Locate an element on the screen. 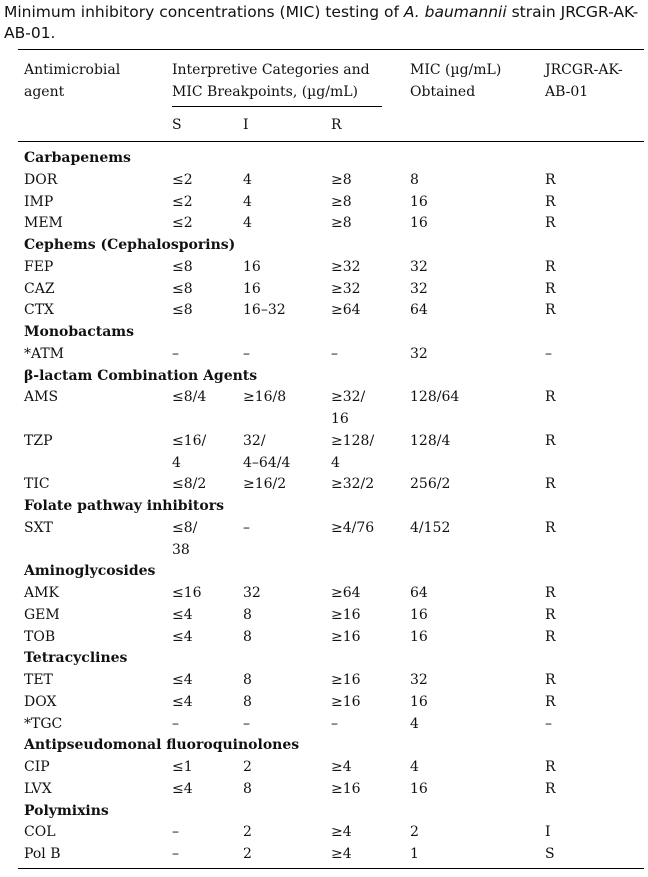 Image resolution: width=648 pixels, height=877 pixels. row-result: I is located at coordinates (548, 832).